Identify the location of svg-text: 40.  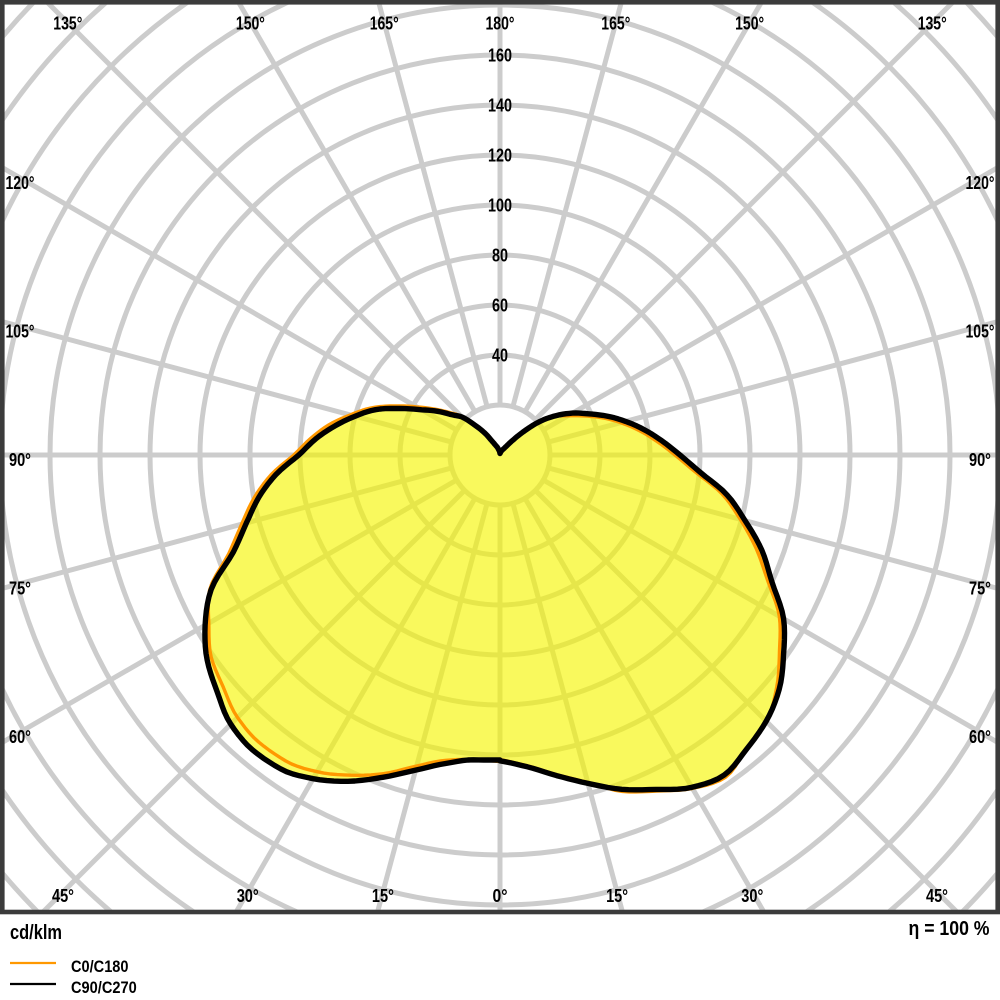
(500, 356).